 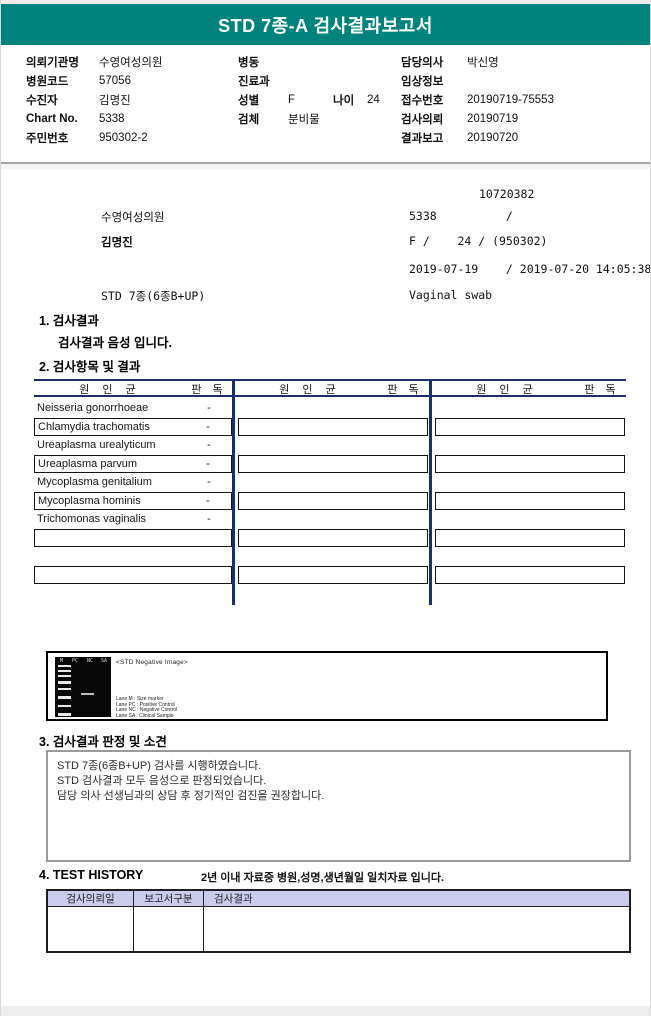 What do you see at coordinates (115, 80) in the screenshot?
I see `field-value: 57056` at bounding box center [115, 80].